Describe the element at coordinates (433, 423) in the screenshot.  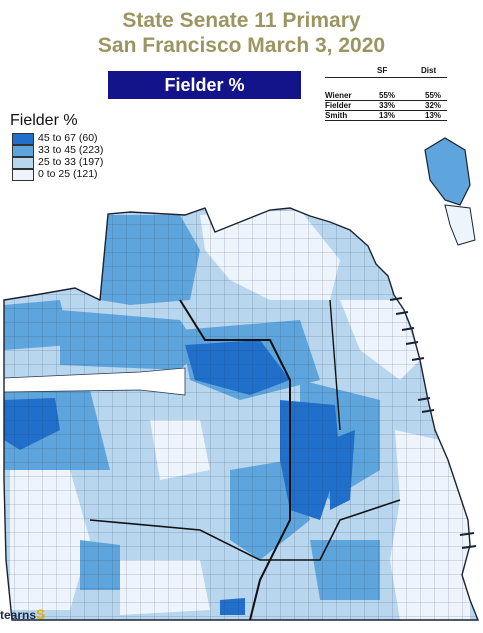
I see `piers` at that location.